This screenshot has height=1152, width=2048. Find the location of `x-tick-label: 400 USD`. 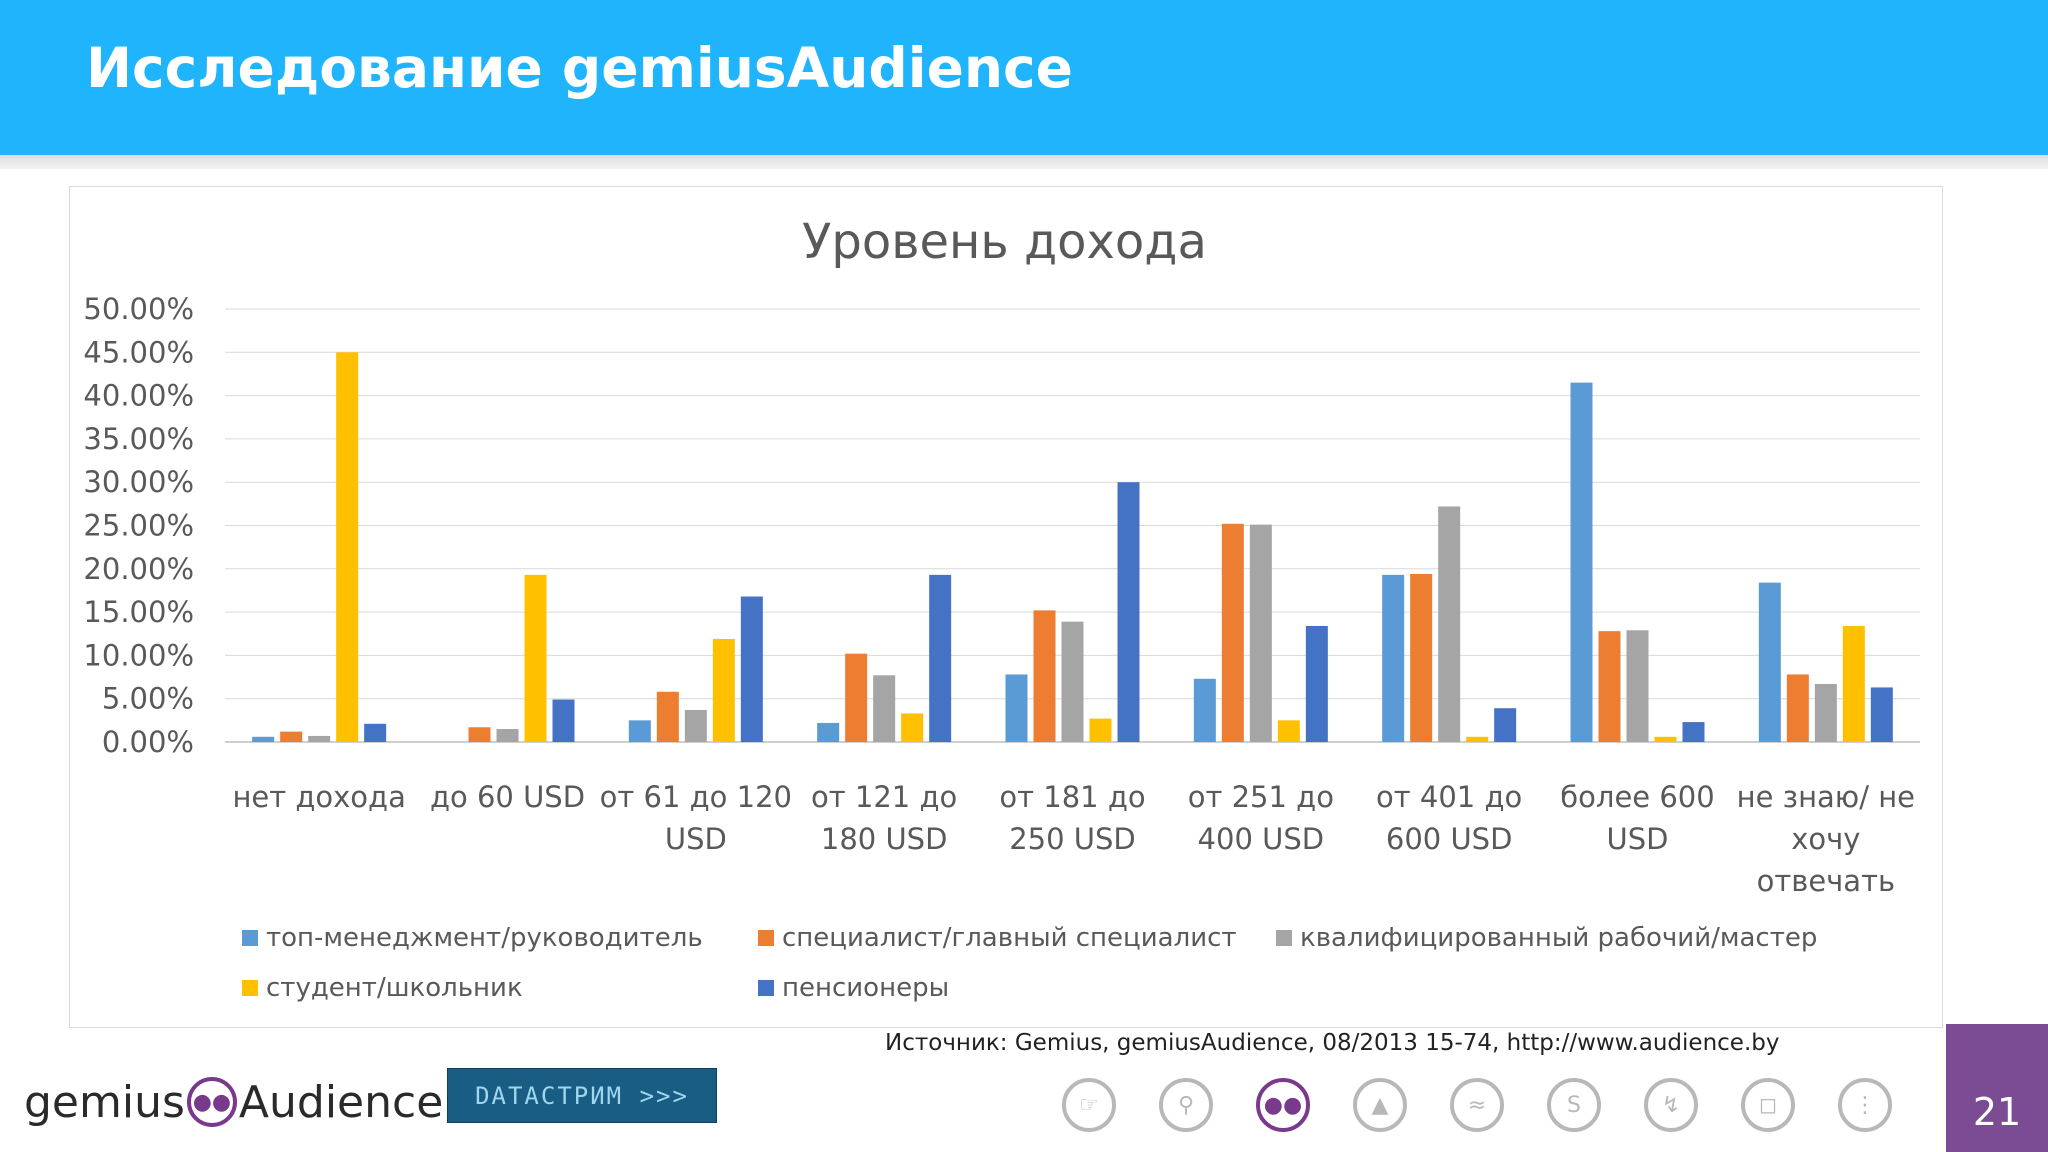

x-tick-label: 400 USD is located at coordinates (1261, 839).